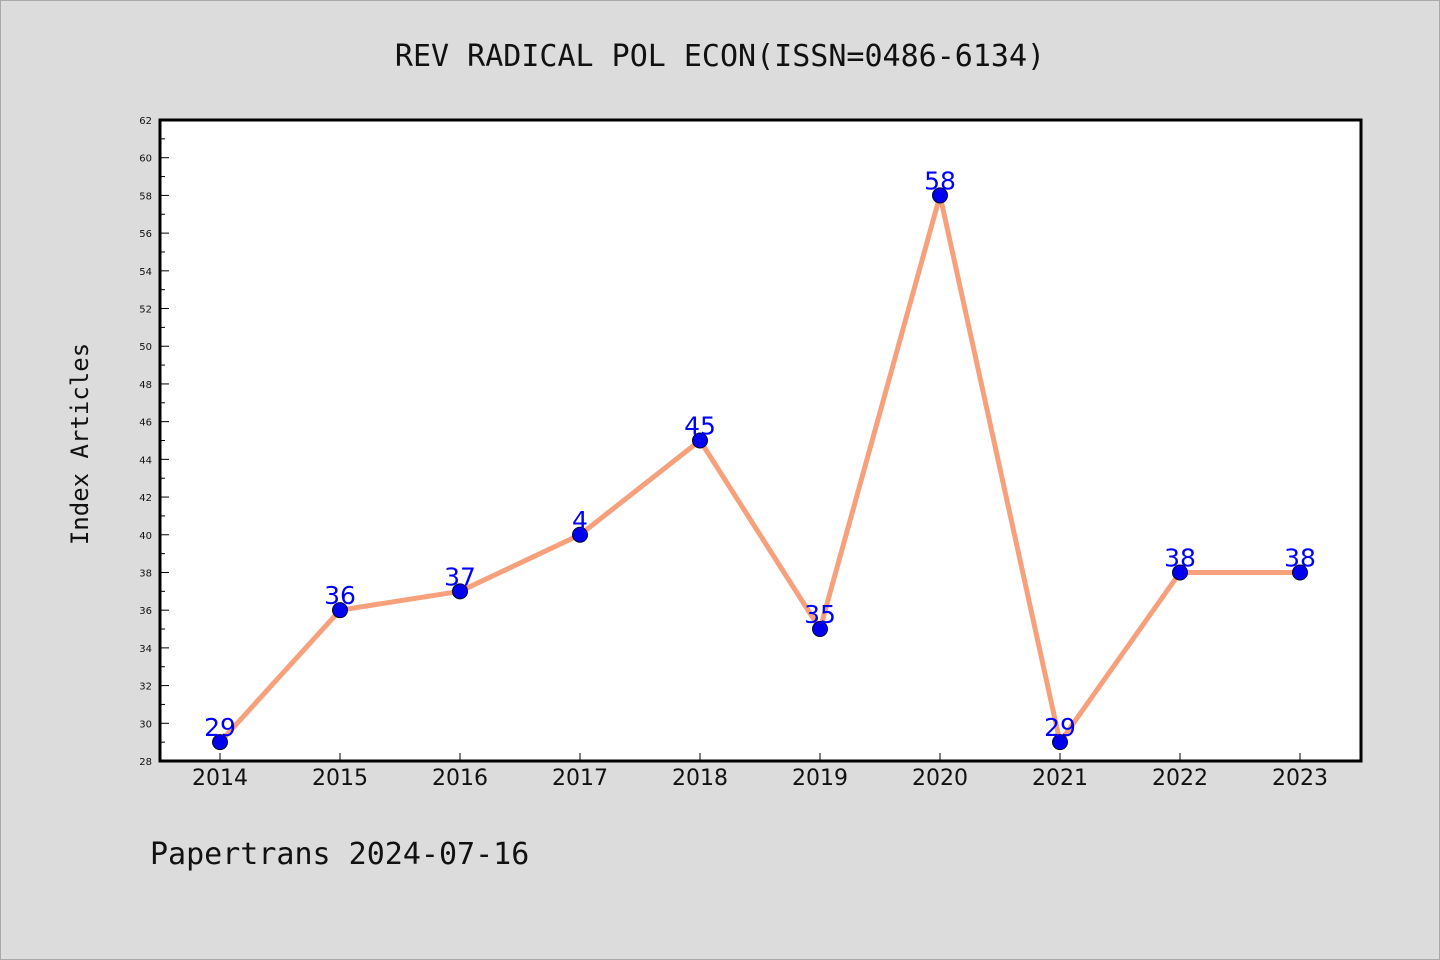 The width and height of the screenshot is (1440, 960). What do you see at coordinates (339, 854) in the screenshot?
I see `footer-text: Papertrans 2024-07-16` at bounding box center [339, 854].